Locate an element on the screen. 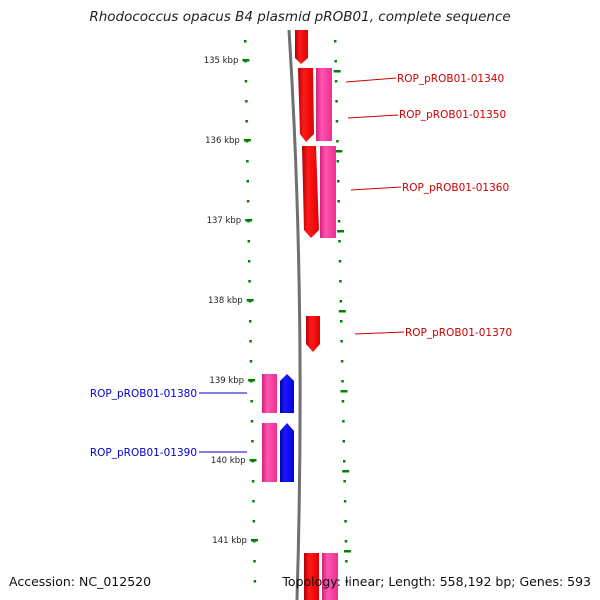 The width and height of the screenshot is (600, 600). ruler-tick-label: 140 kbp is located at coordinates (228, 461).